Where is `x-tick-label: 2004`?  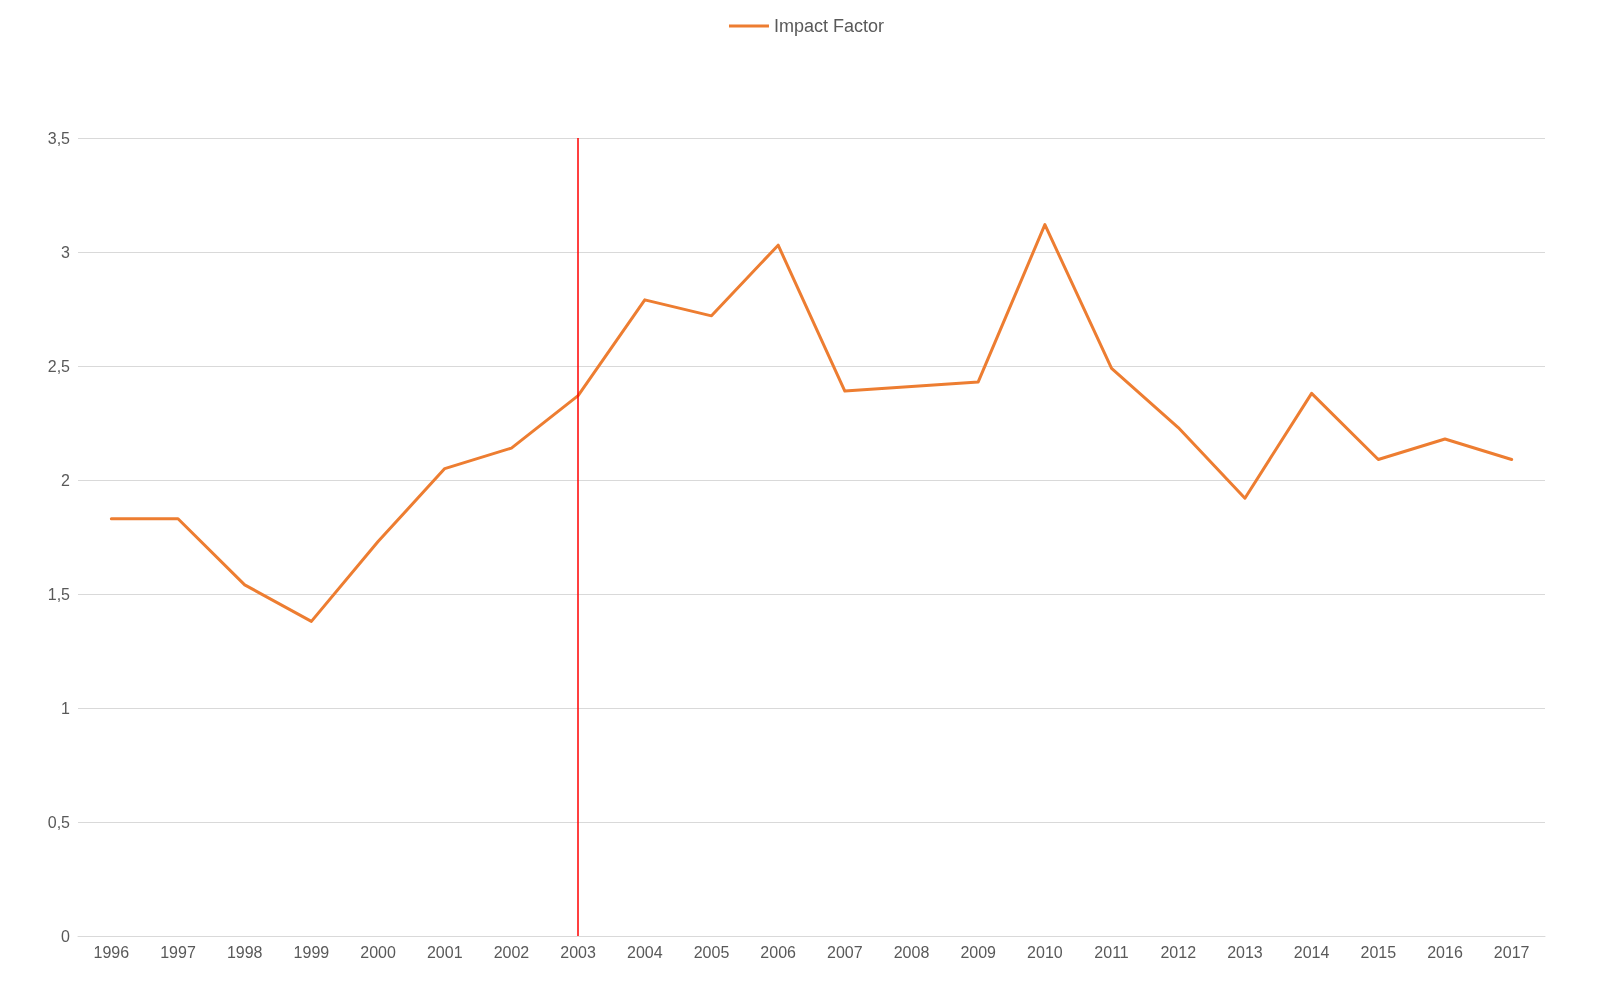 x-tick-label: 2004 is located at coordinates (645, 952).